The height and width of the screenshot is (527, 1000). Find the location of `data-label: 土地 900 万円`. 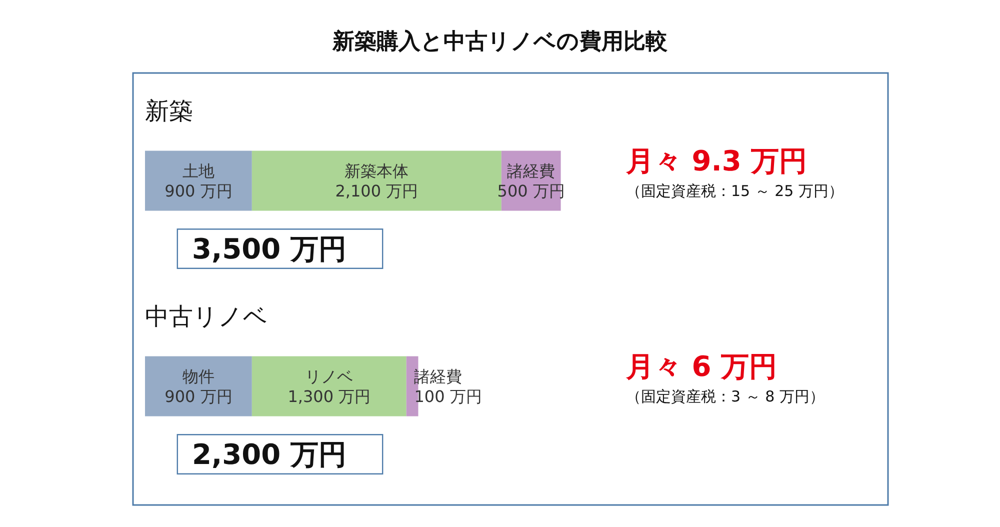

data-label: 土地 900 万円 is located at coordinates (198, 180).